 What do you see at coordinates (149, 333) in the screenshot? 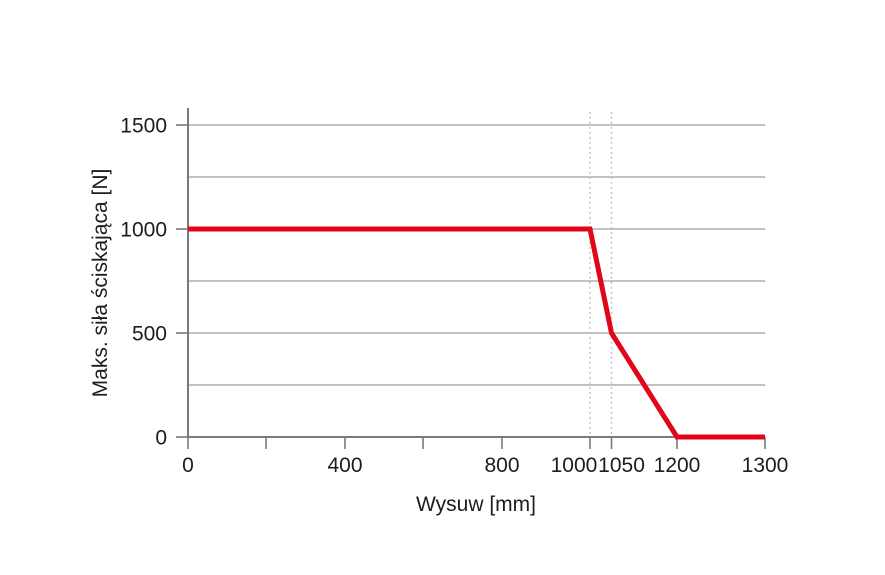
I see `y-tick-label: 500` at bounding box center [149, 333].